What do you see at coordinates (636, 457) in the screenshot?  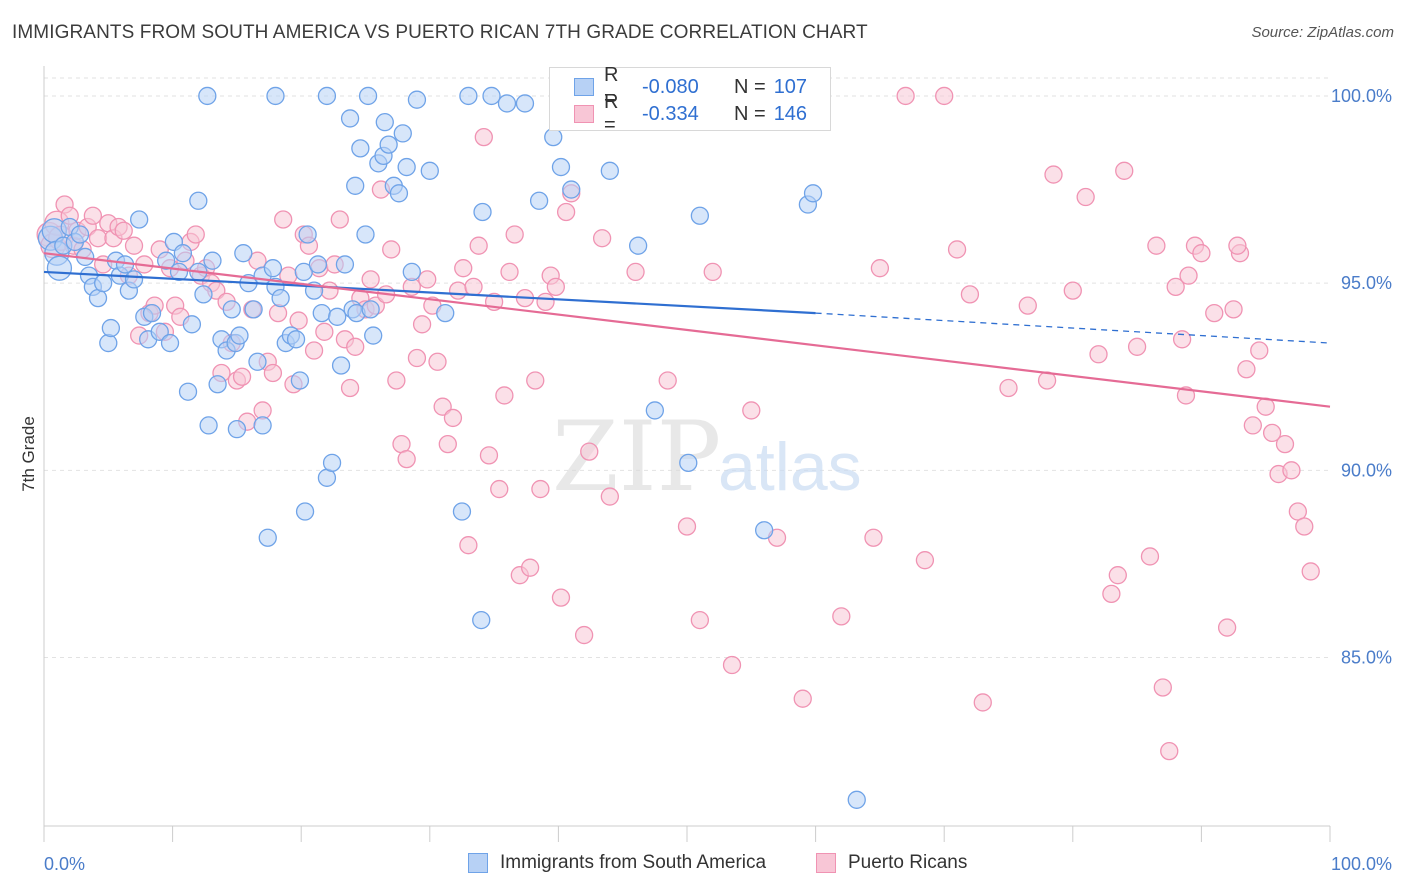 I see `watermark-zip: ZIP` at bounding box center [636, 457].